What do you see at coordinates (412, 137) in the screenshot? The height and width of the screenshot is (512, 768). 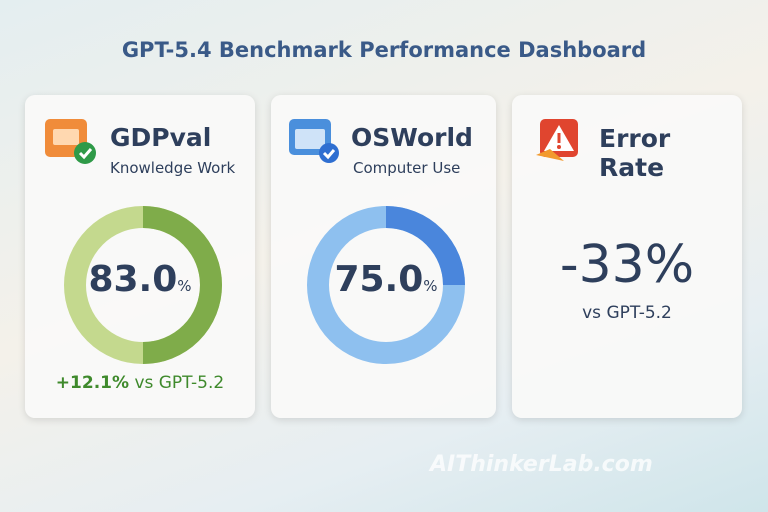 I see `card-title: OSWorld` at bounding box center [412, 137].